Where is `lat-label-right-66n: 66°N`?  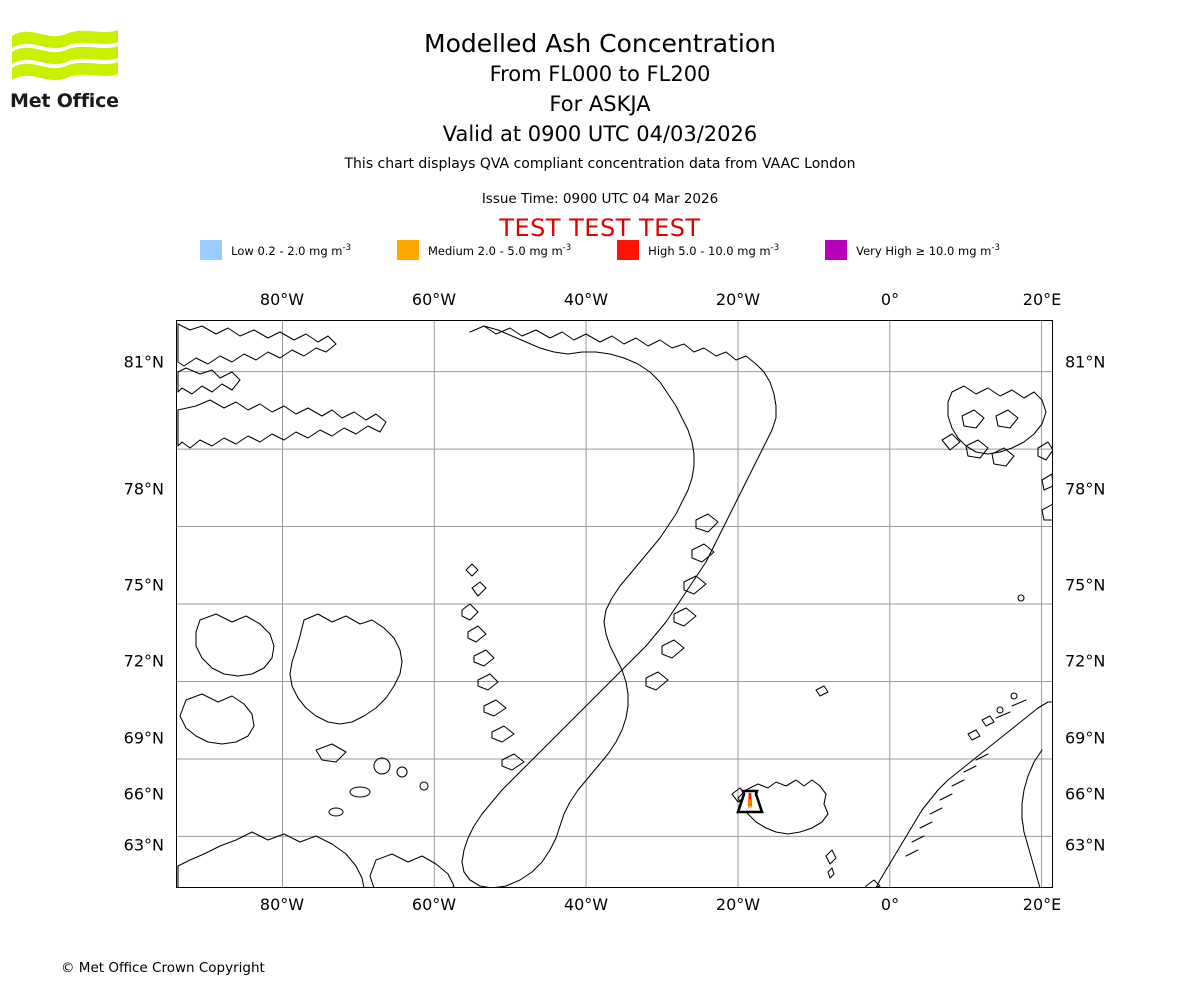 lat-label-right-66n: 66°N is located at coordinates (1085, 794).